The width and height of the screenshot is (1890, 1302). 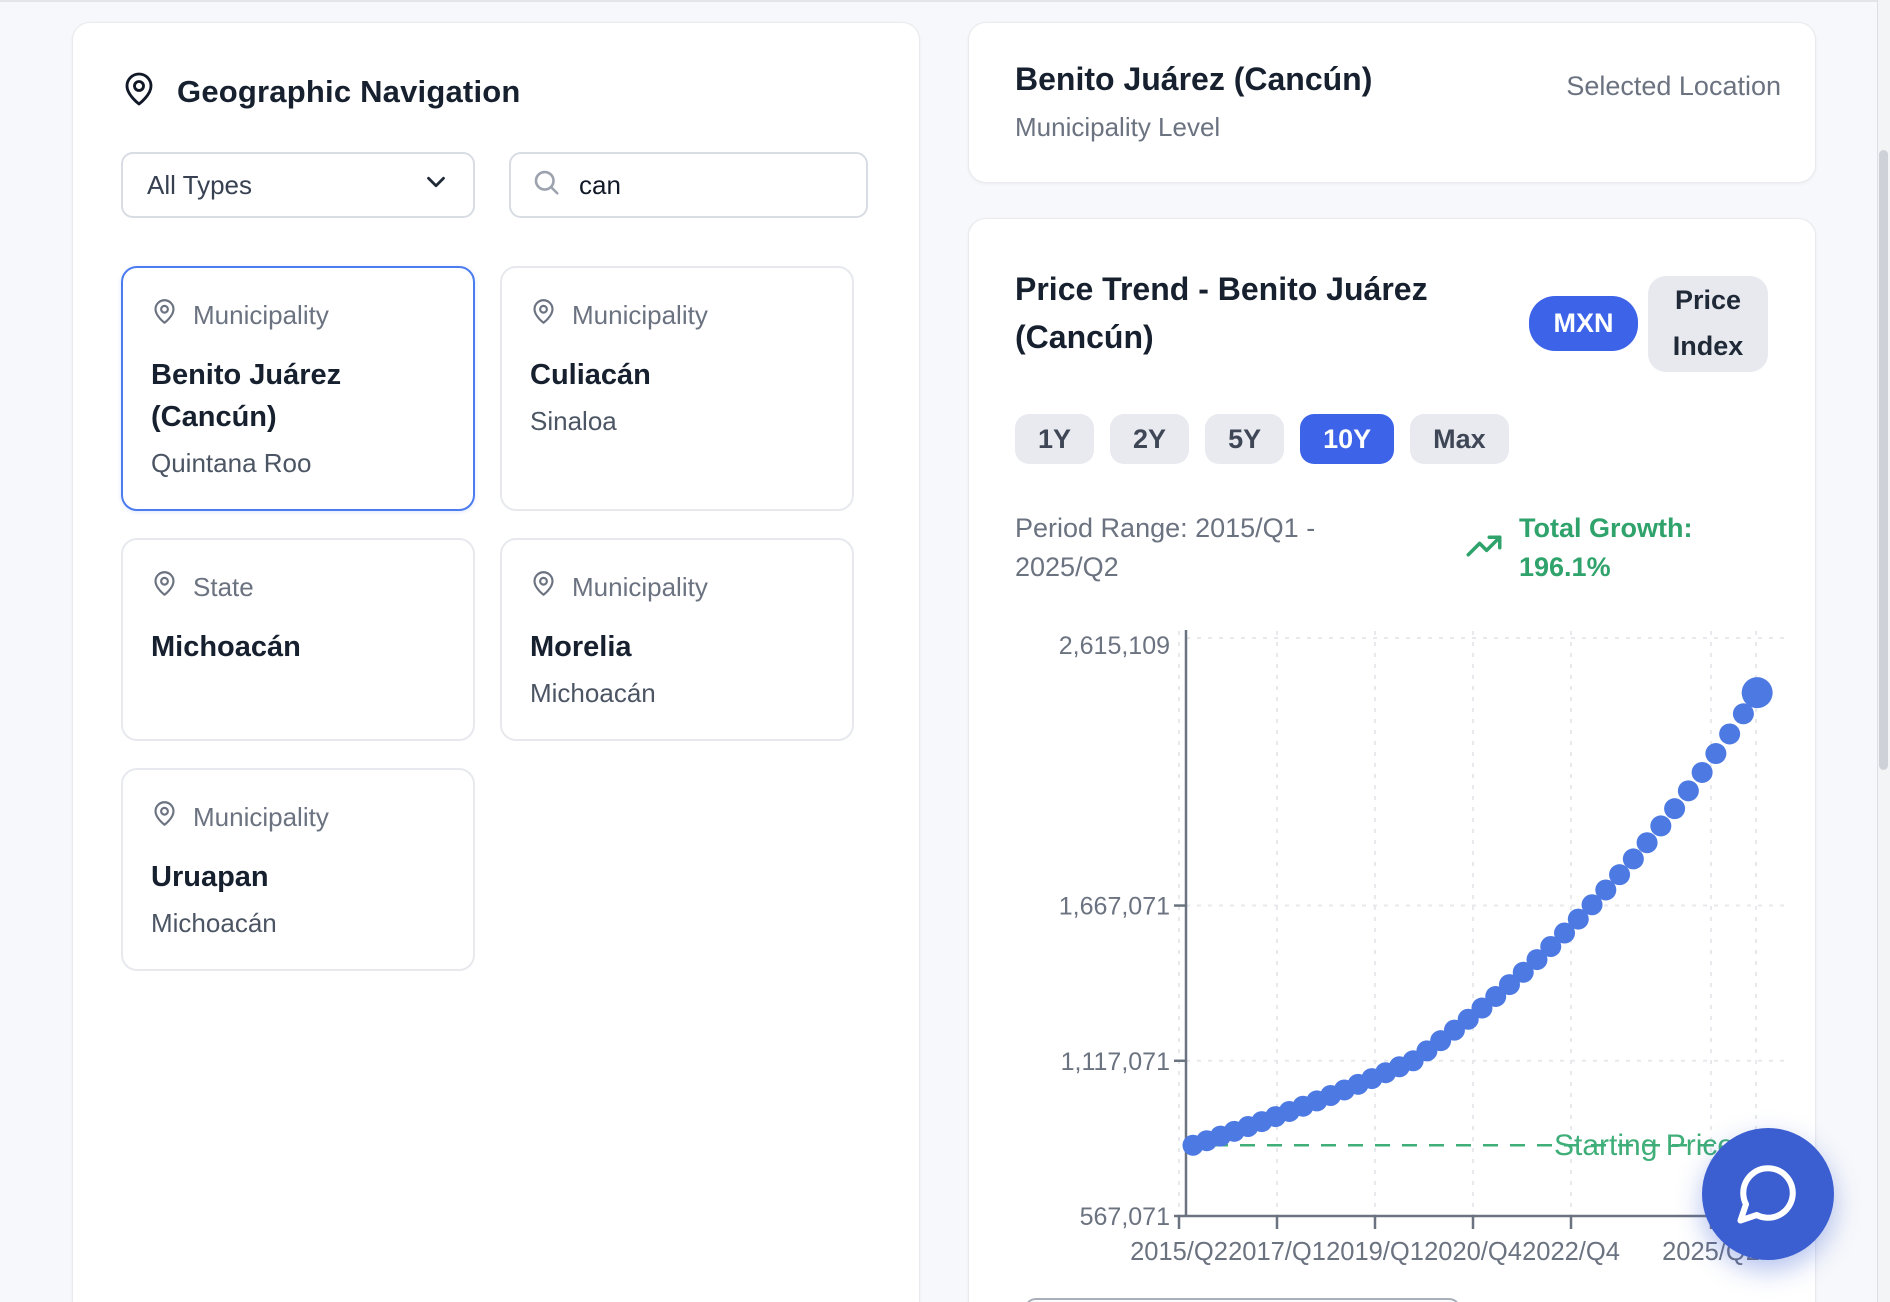 I want to click on data-point-last, so click(x=1757, y=693).